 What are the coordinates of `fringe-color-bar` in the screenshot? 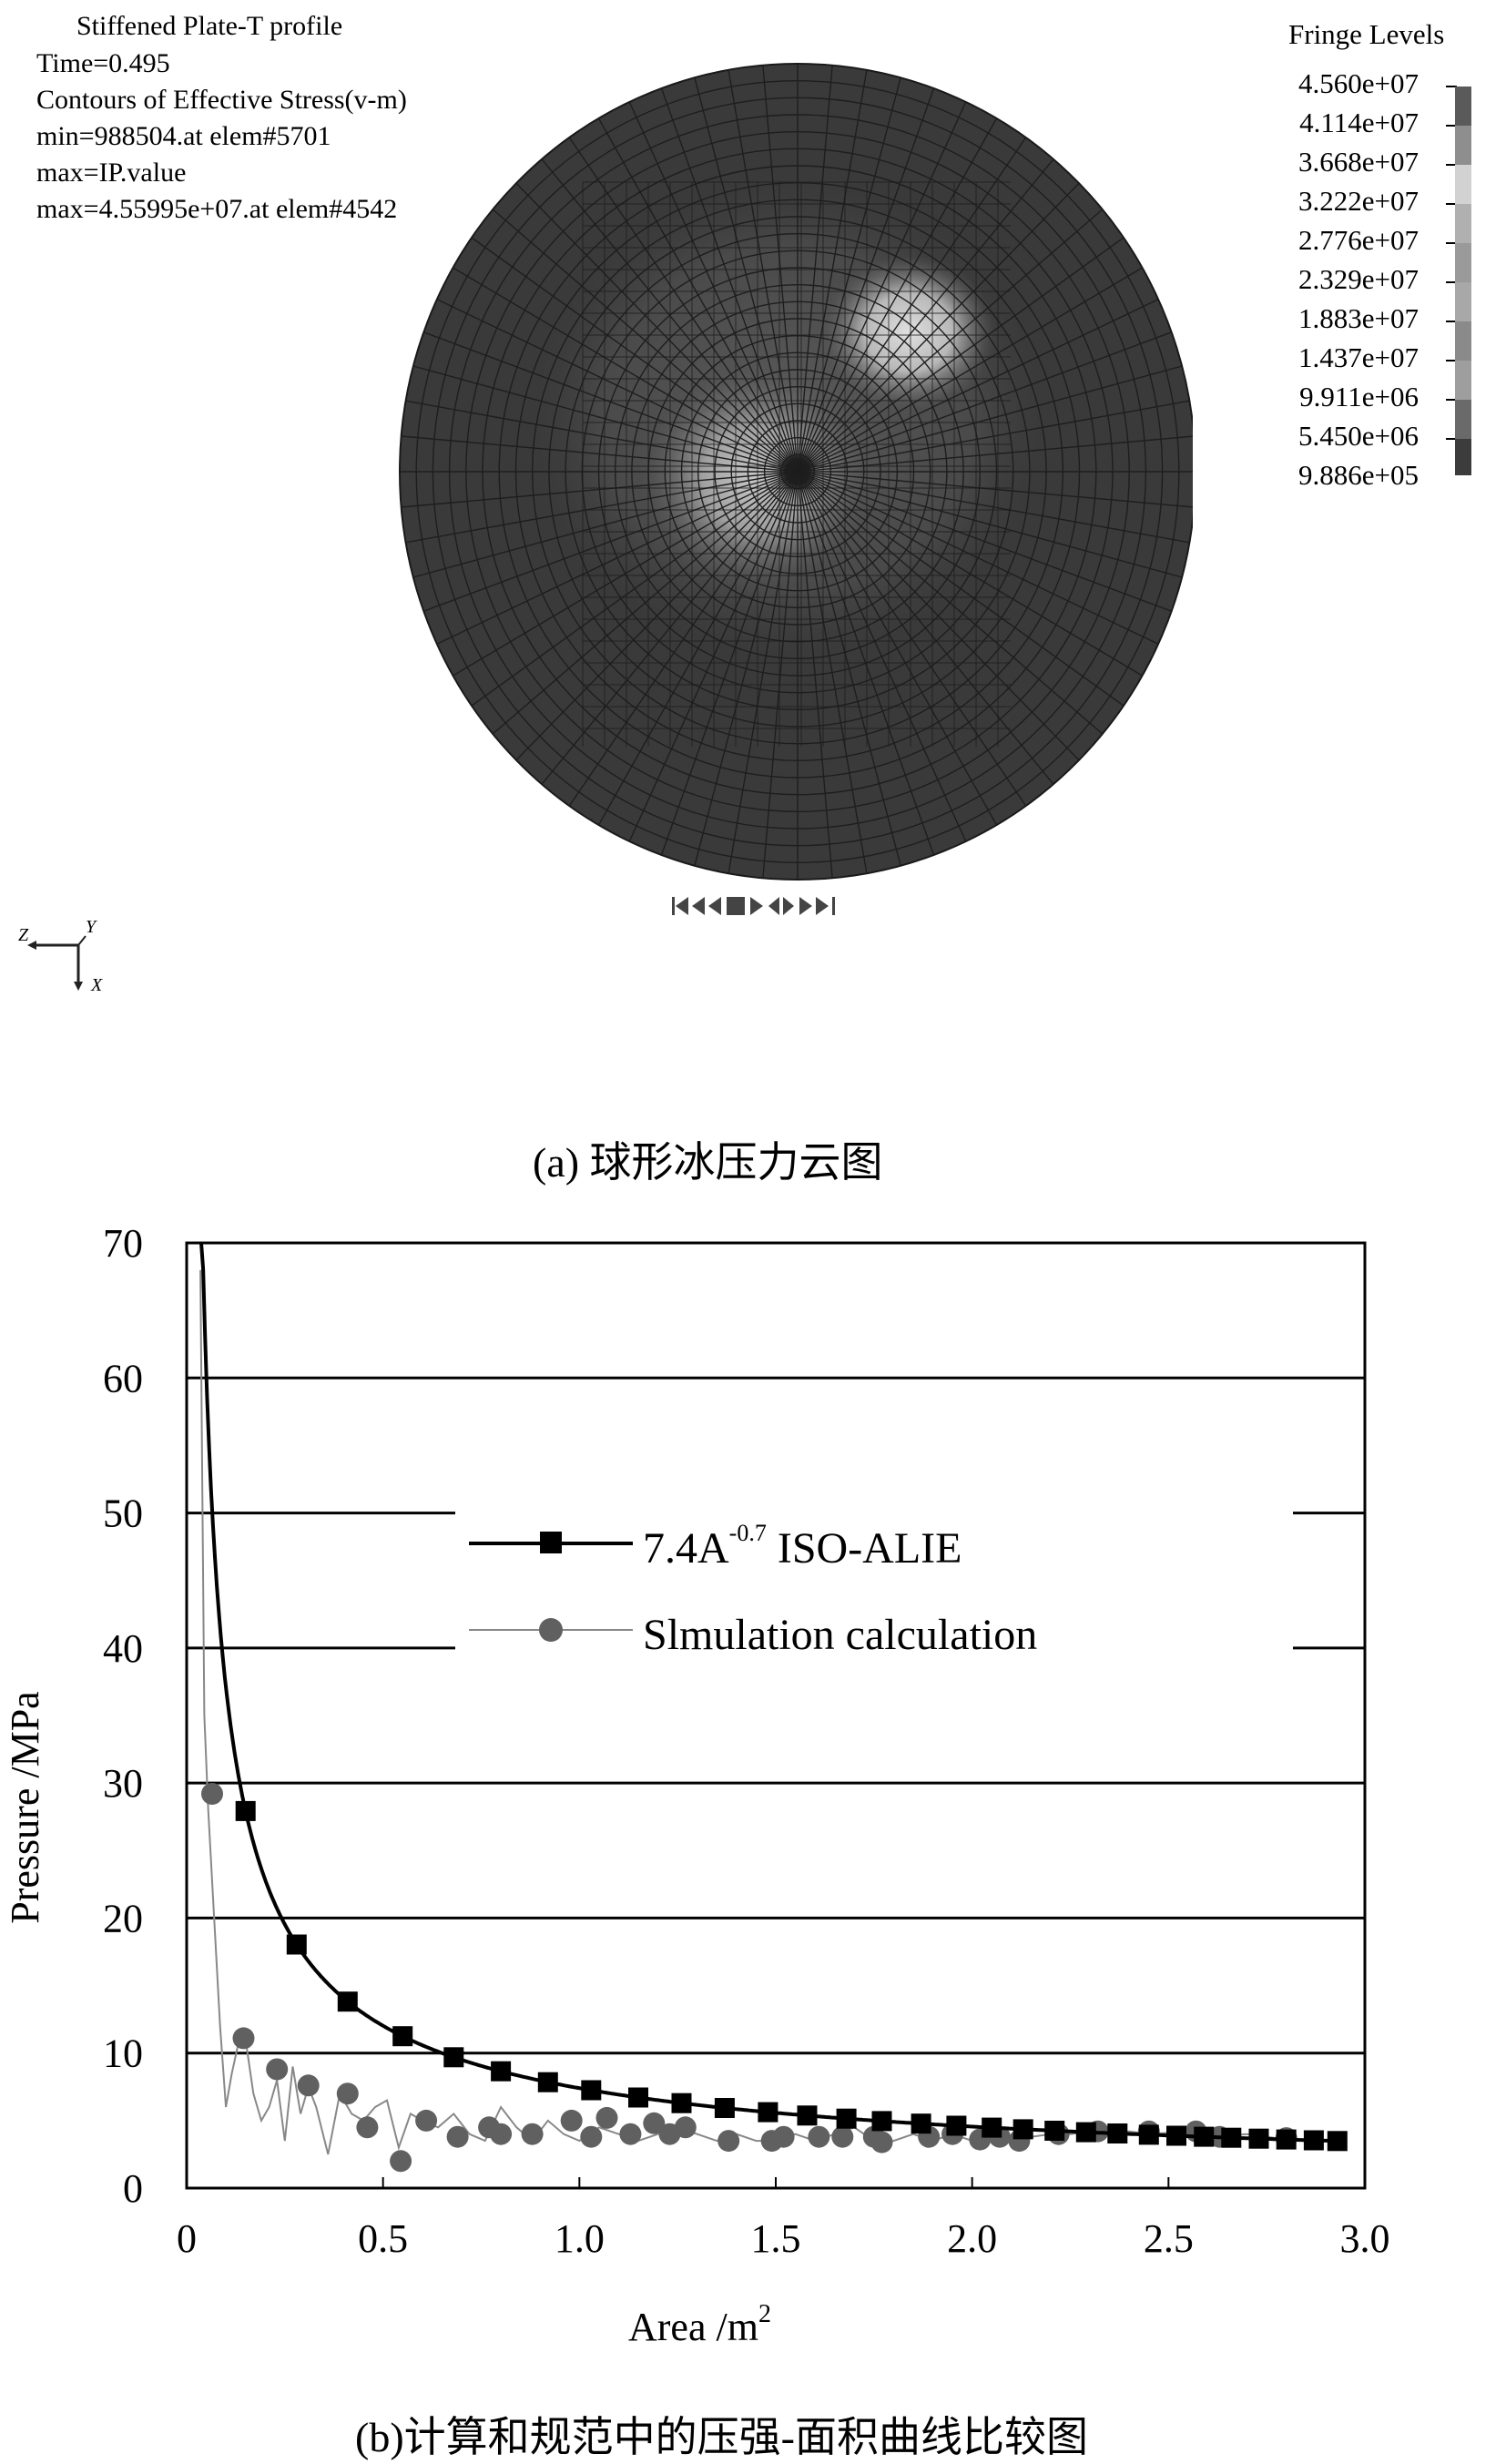 It's located at (1458, 280).